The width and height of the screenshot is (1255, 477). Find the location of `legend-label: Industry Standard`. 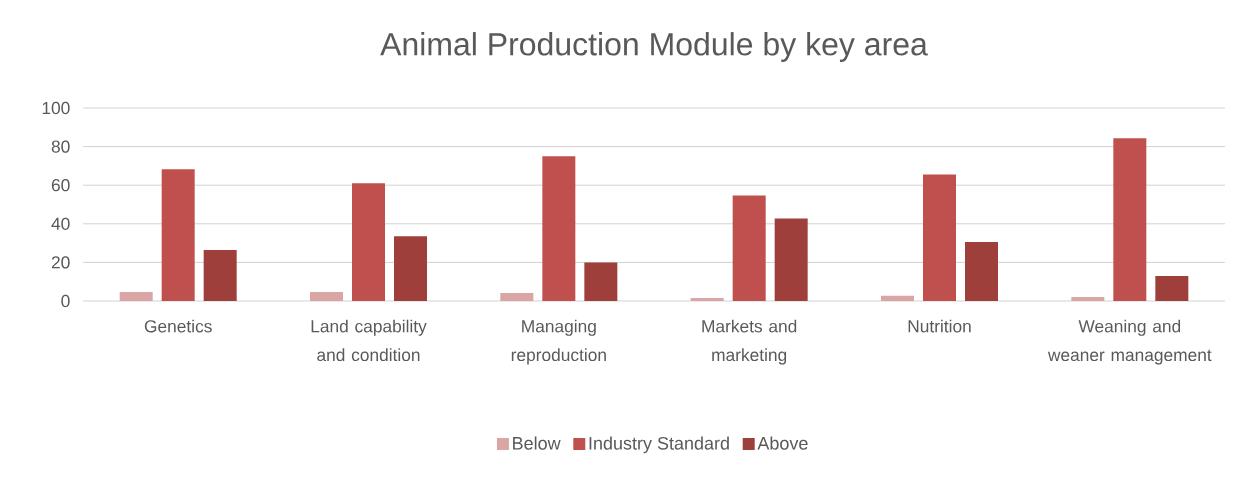

legend-label: Industry Standard is located at coordinates (659, 445).